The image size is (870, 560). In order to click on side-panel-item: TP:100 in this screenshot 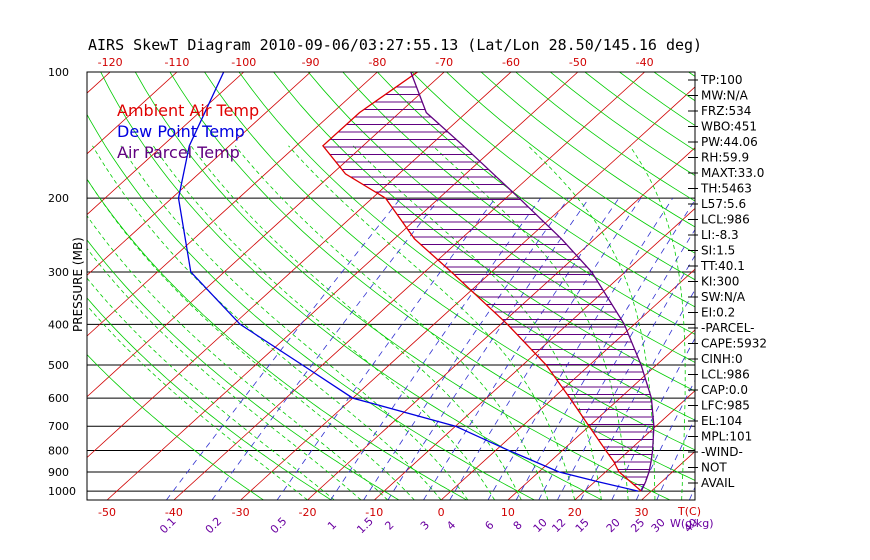, I will do `click(721, 80)`.